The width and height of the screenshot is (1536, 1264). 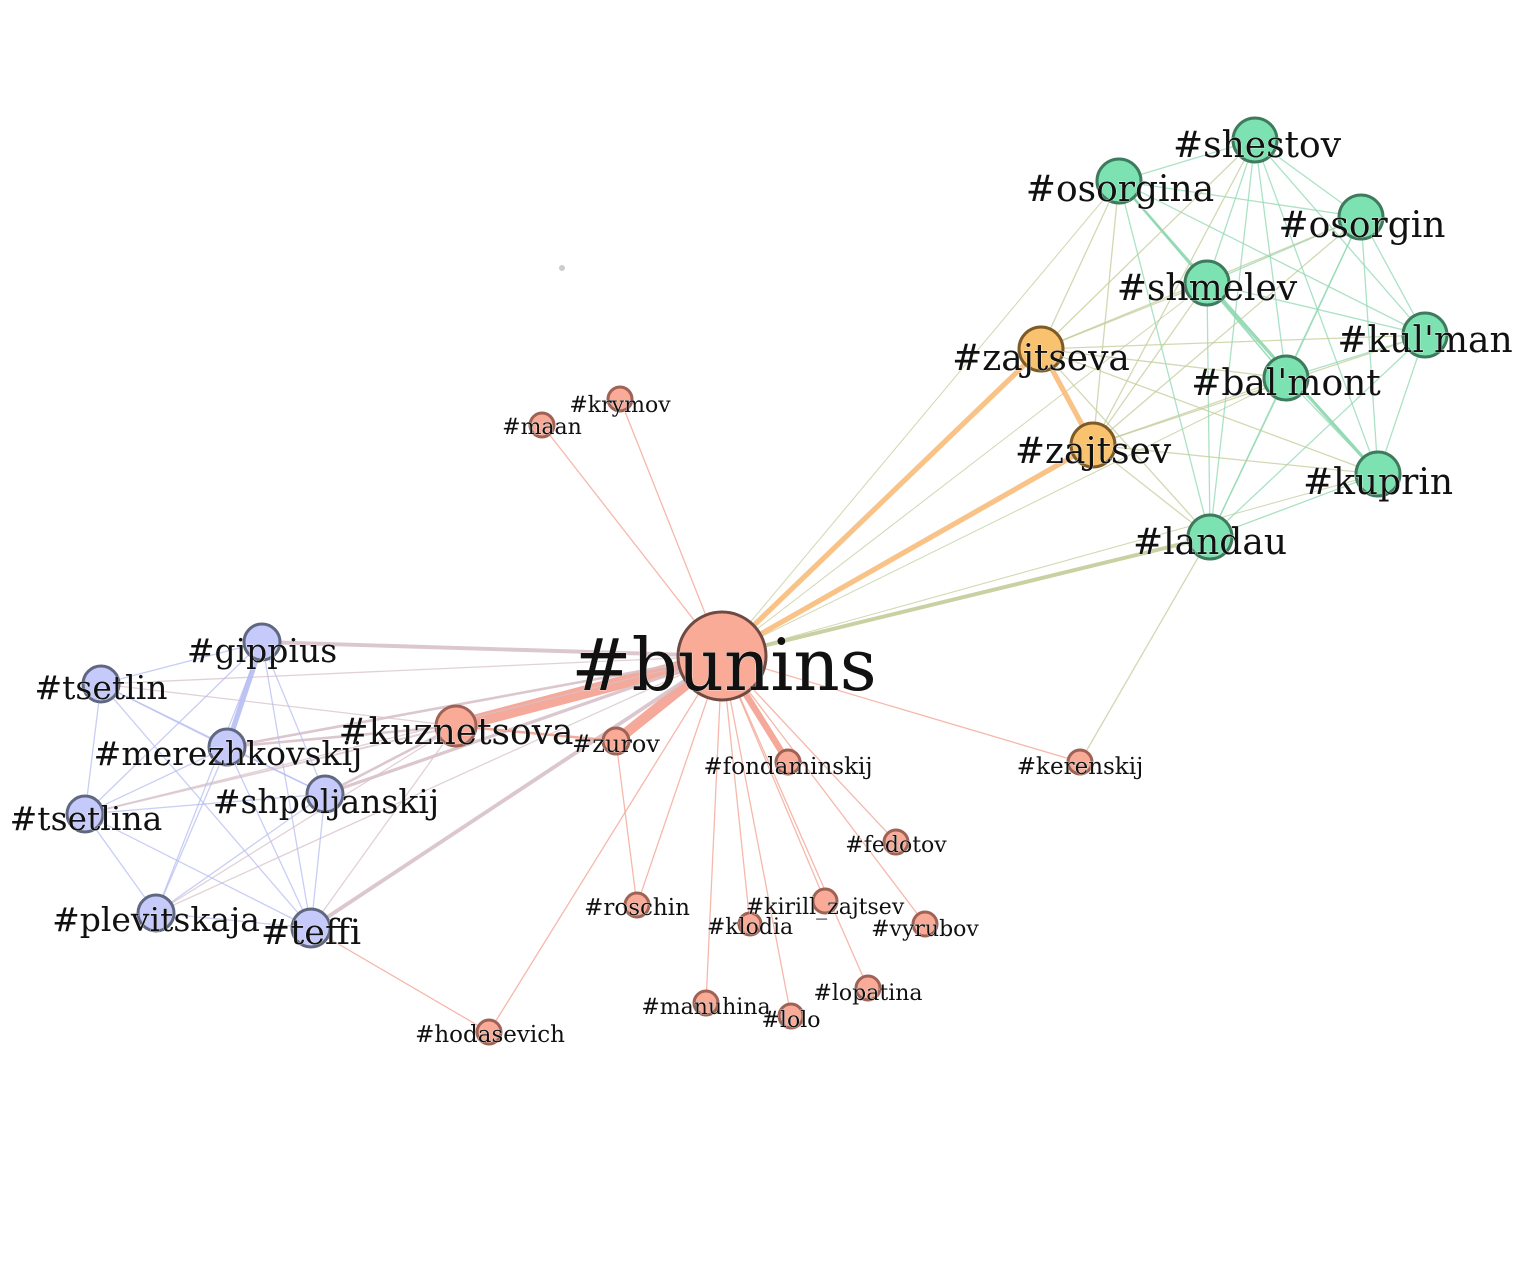 I want to click on edge-bunins-hodasevich, so click(x=605, y=844).